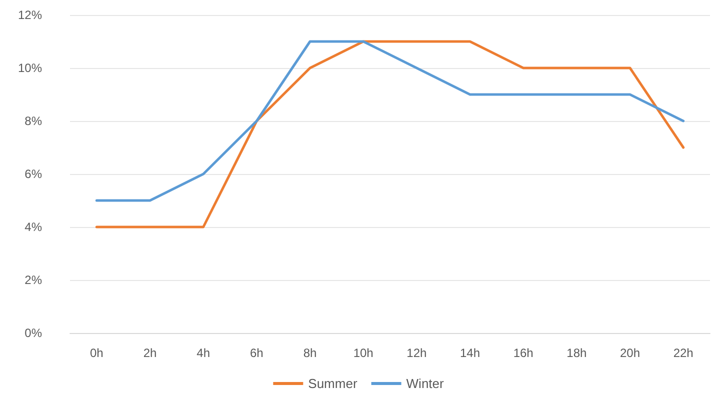  I want to click on x-tick-label: 16h, so click(523, 353).